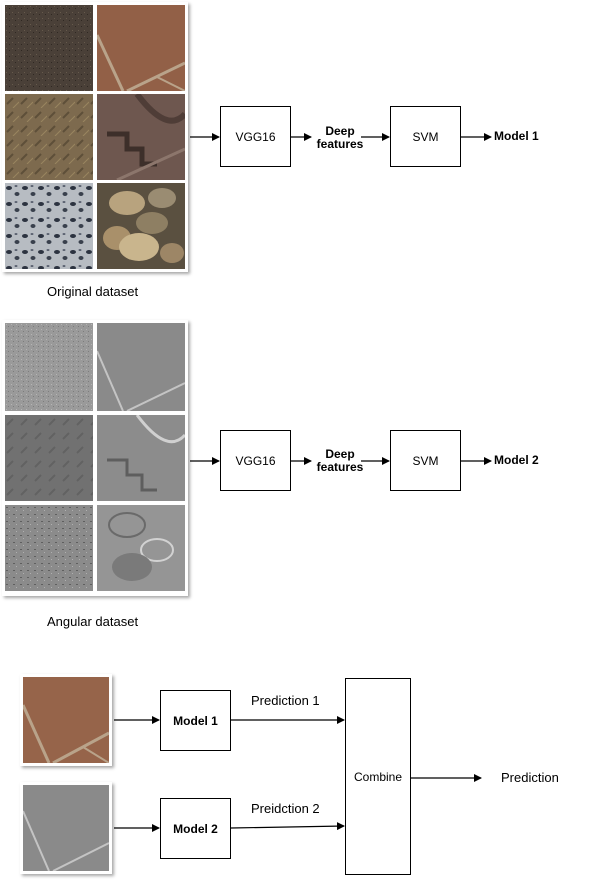 This screenshot has height=883, width=592. I want to click on sample-image-gray-brick, so click(66, 828).